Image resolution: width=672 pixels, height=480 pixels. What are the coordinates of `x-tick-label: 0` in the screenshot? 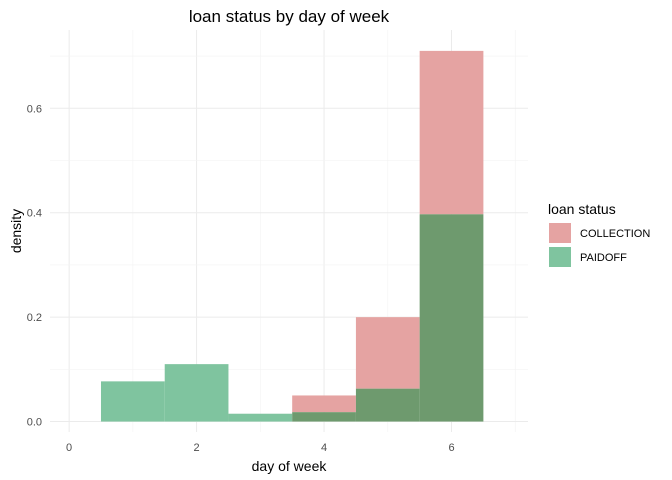 It's located at (69, 448).